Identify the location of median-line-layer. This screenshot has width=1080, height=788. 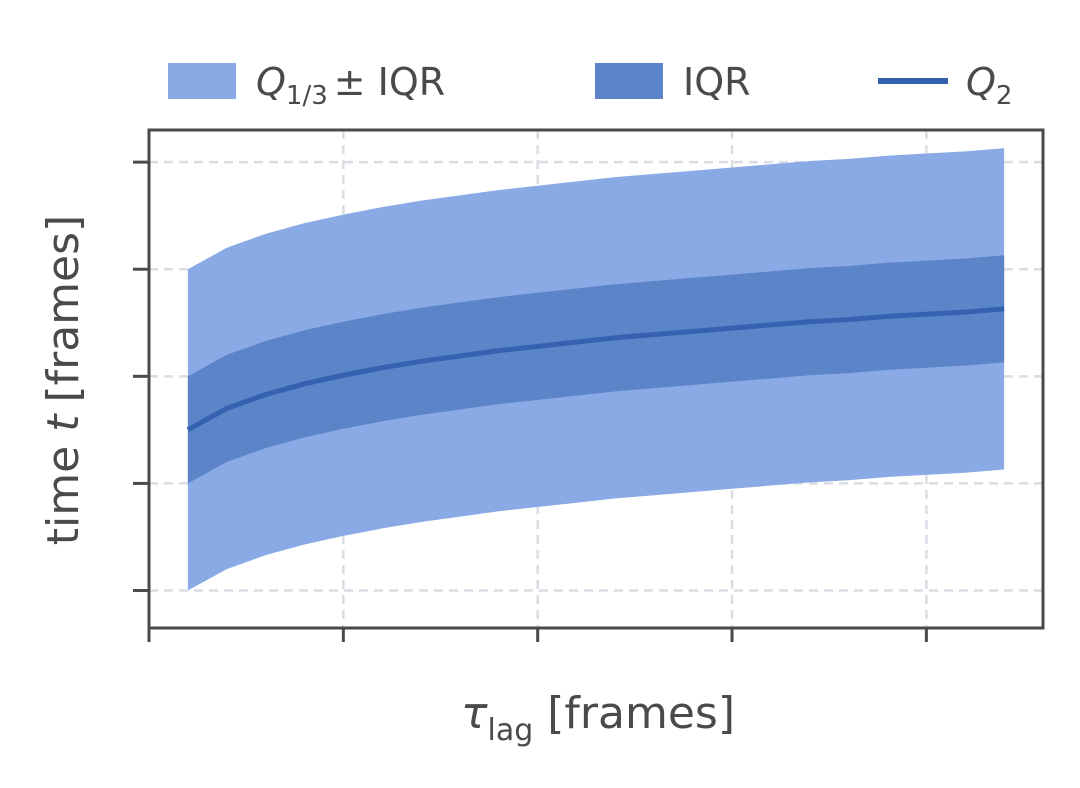
(595, 369).